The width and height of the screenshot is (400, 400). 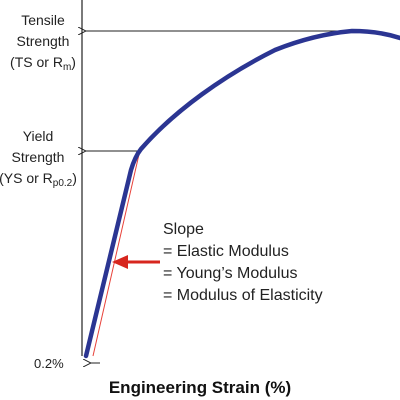 What do you see at coordinates (200, 387) in the screenshot?
I see `x-axis-title: Engineering Strain (%)` at bounding box center [200, 387].